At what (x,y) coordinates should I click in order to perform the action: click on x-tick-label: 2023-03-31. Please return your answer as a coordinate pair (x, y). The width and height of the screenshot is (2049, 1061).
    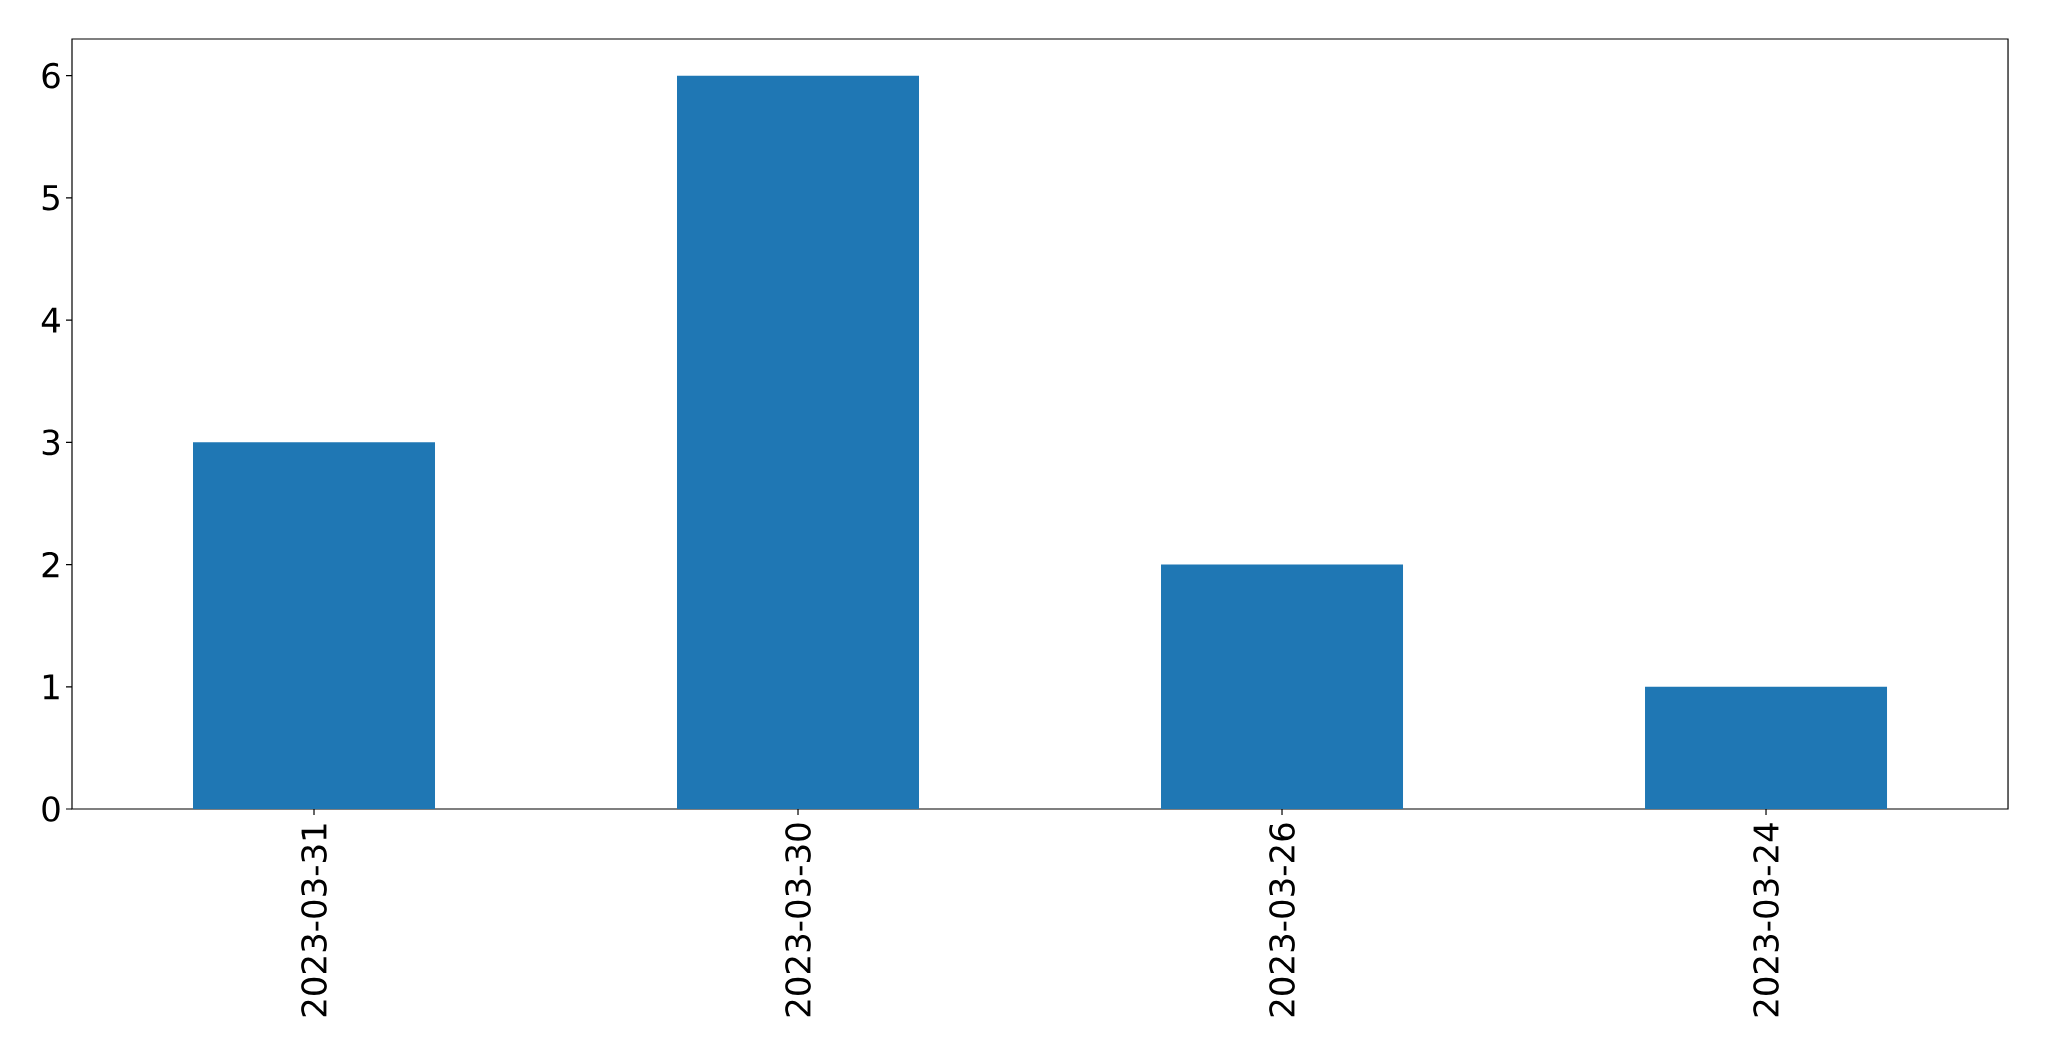
    Looking at the image, I should click on (314, 920).